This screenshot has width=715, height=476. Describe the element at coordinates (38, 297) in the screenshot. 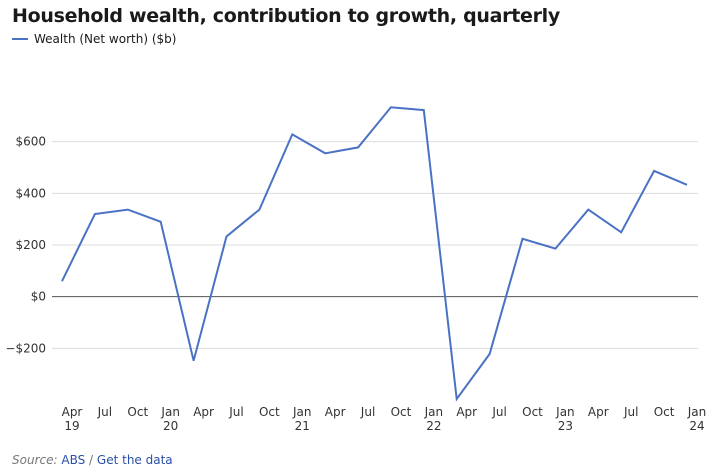

I see `y-tick-label: $0` at that location.